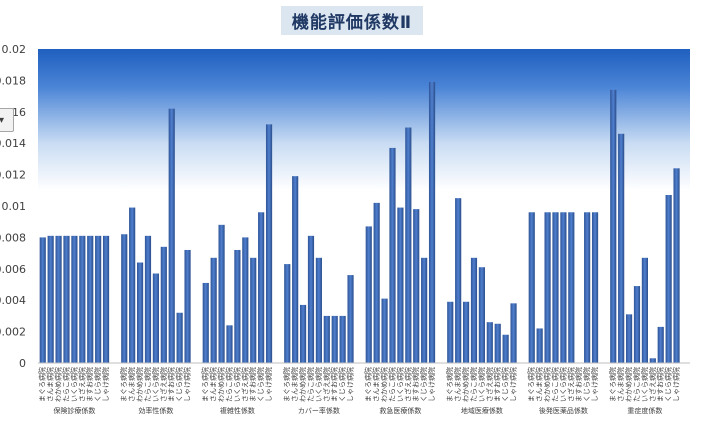  Describe the element at coordinates (13, 269) in the screenshot. I see `y-tick-label: 0.006` at that location.